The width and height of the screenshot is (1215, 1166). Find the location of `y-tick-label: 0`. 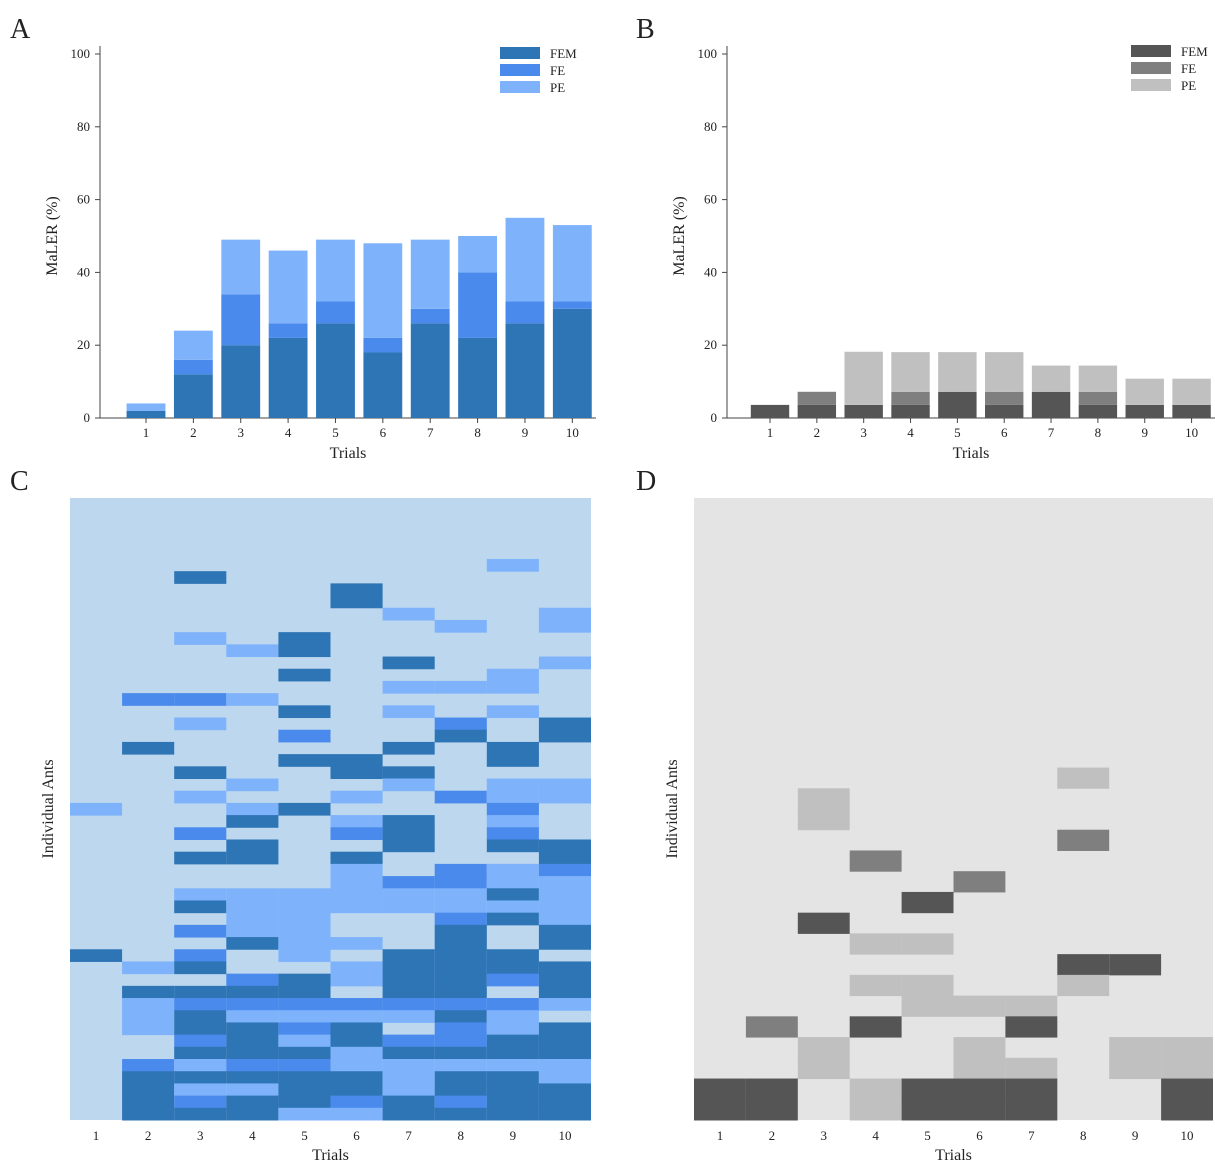

y-tick-label: 0 is located at coordinates (87, 417).